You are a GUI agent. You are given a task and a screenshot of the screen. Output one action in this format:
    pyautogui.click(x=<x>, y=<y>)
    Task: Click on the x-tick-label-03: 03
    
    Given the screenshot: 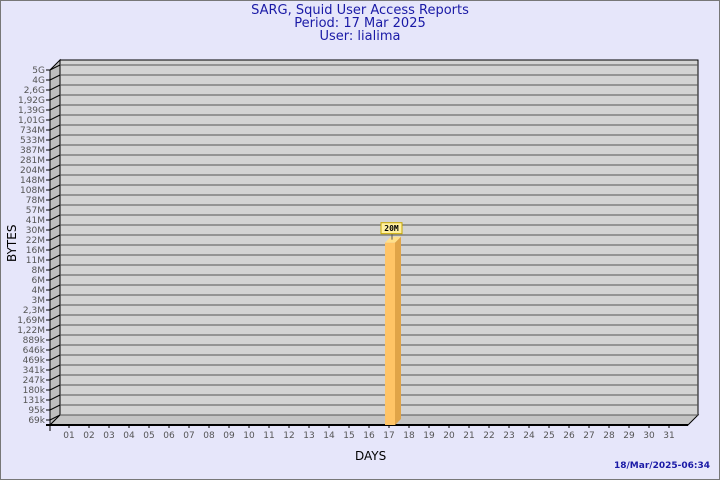 What is the action you would take?
    pyautogui.click(x=108, y=436)
    